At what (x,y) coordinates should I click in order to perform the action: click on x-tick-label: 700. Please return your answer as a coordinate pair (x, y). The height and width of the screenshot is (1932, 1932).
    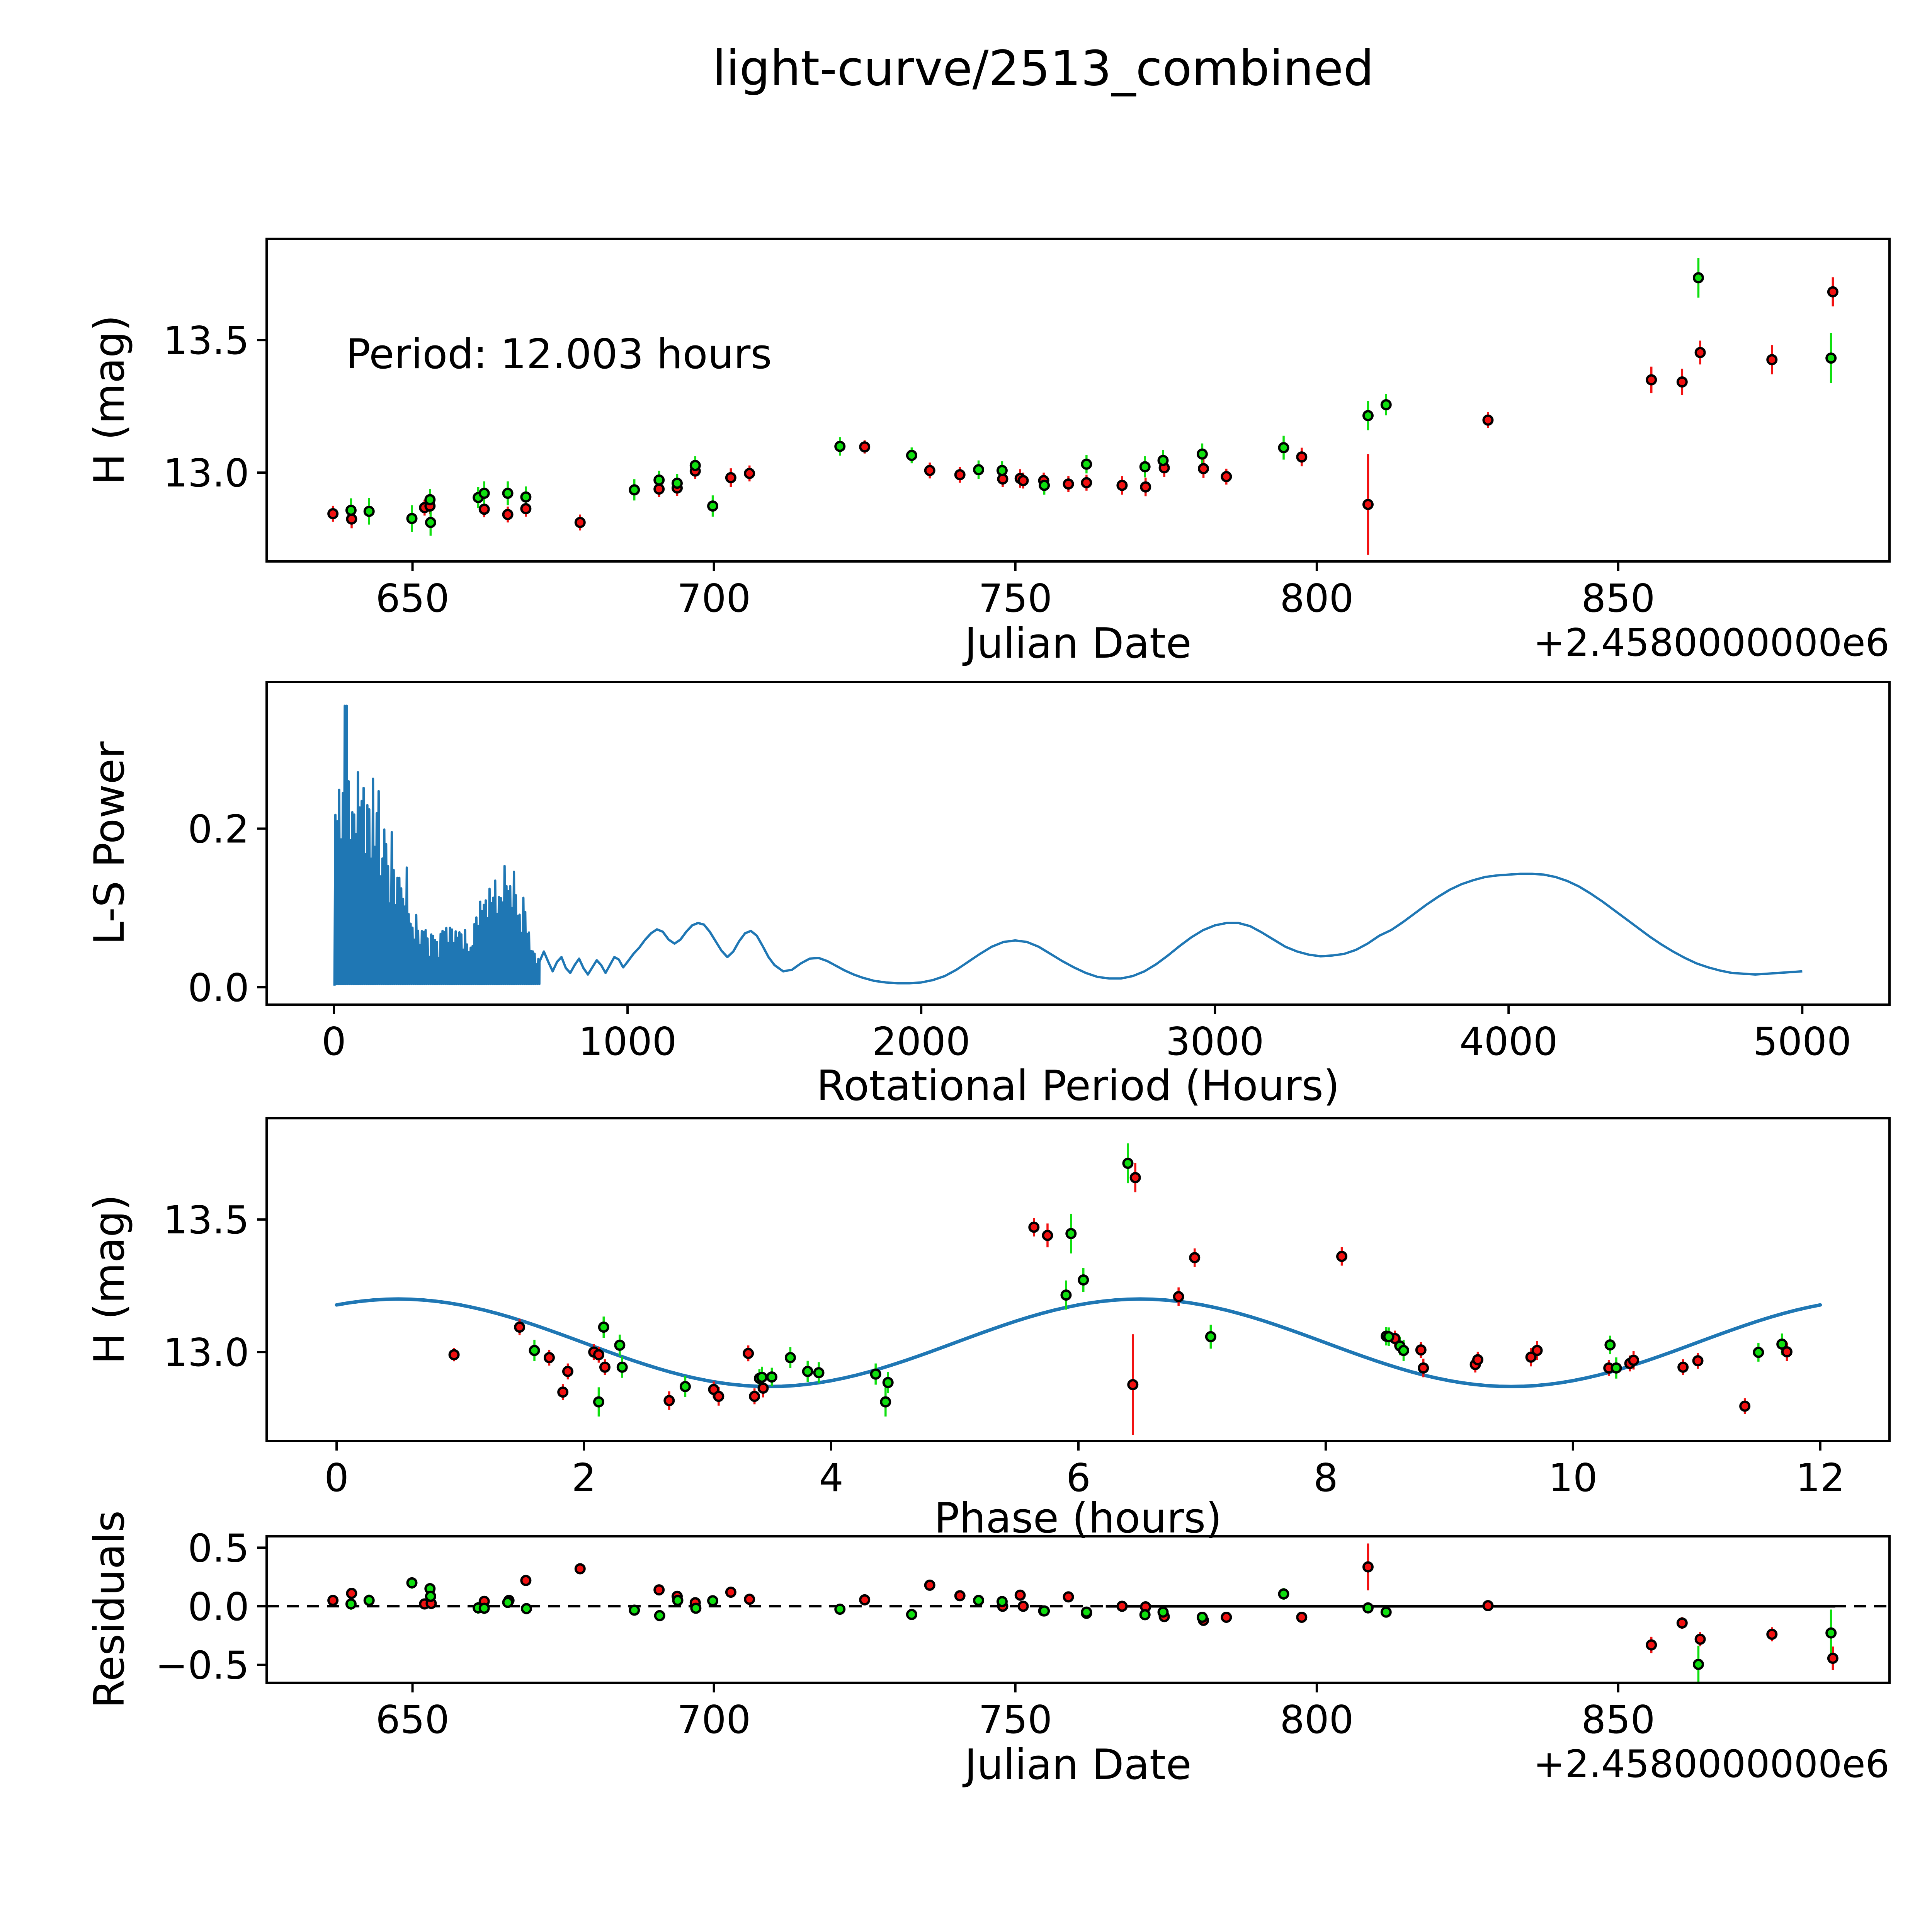
    Looking at the image, I should click on (714, 1719).